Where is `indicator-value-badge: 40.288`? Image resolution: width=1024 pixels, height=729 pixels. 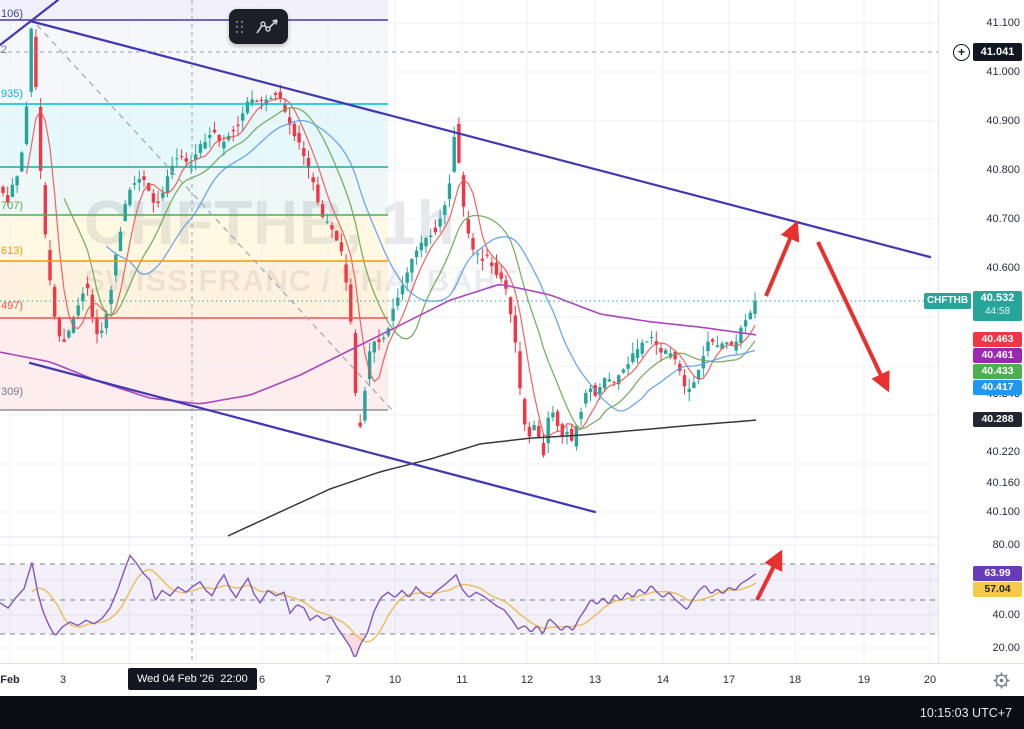 indicator-value-badge: 40.288 is located at coordinates (997, 419).